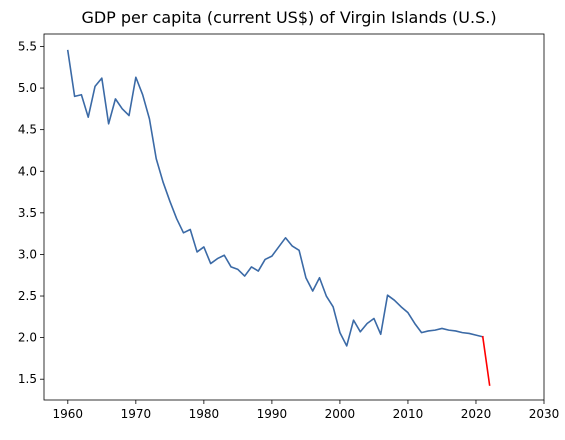  I want to click on y-tick-label: 2.5, so click(27, 296).